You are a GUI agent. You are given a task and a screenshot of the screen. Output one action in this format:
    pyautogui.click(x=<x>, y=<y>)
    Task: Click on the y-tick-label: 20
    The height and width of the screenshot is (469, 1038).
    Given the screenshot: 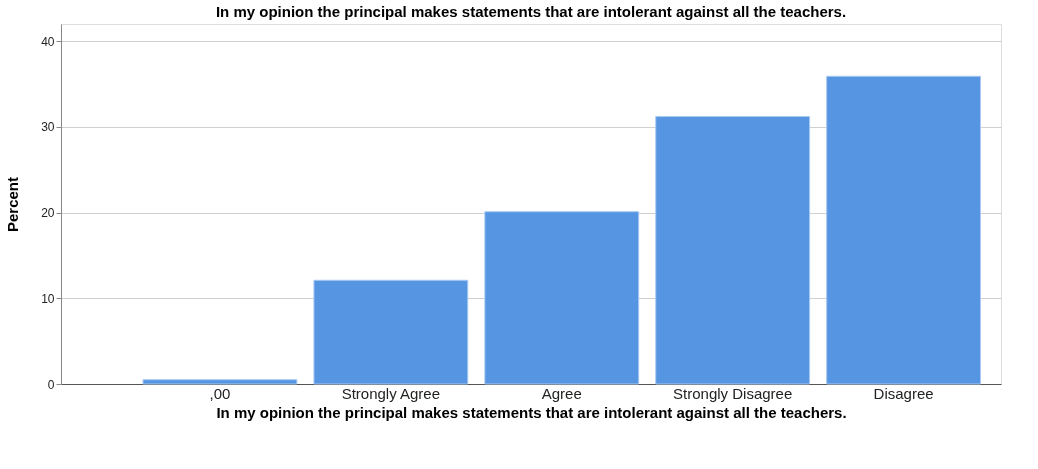 What is the action you would take?
    pyautogui.click(x=48, y=213)
    